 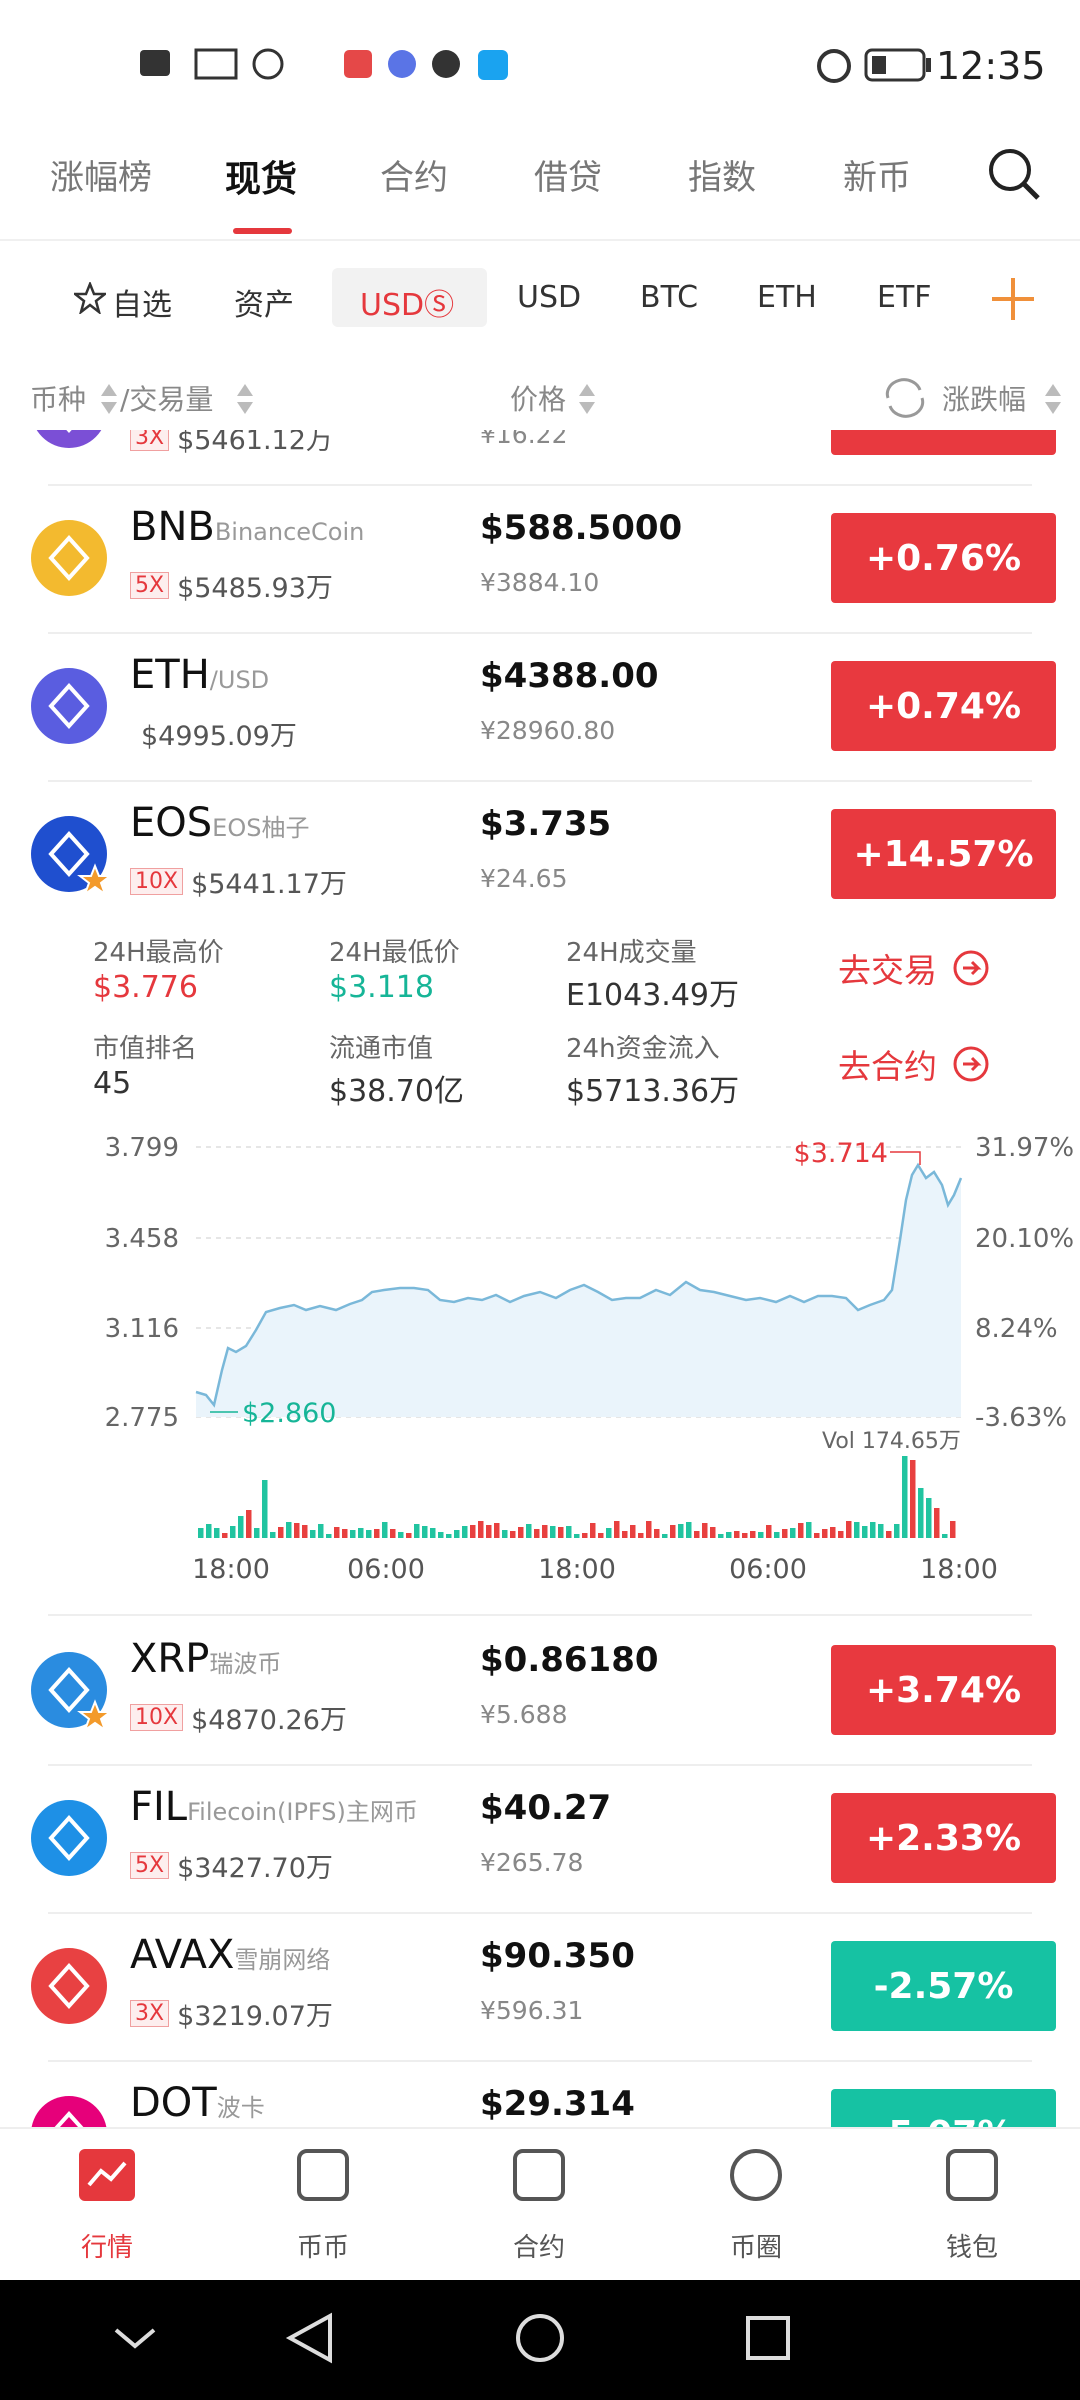 What do you see at coordinates (407, 305) in the screenshot?
I see `filter: USDⓈ` at bounding box center [407, 305].